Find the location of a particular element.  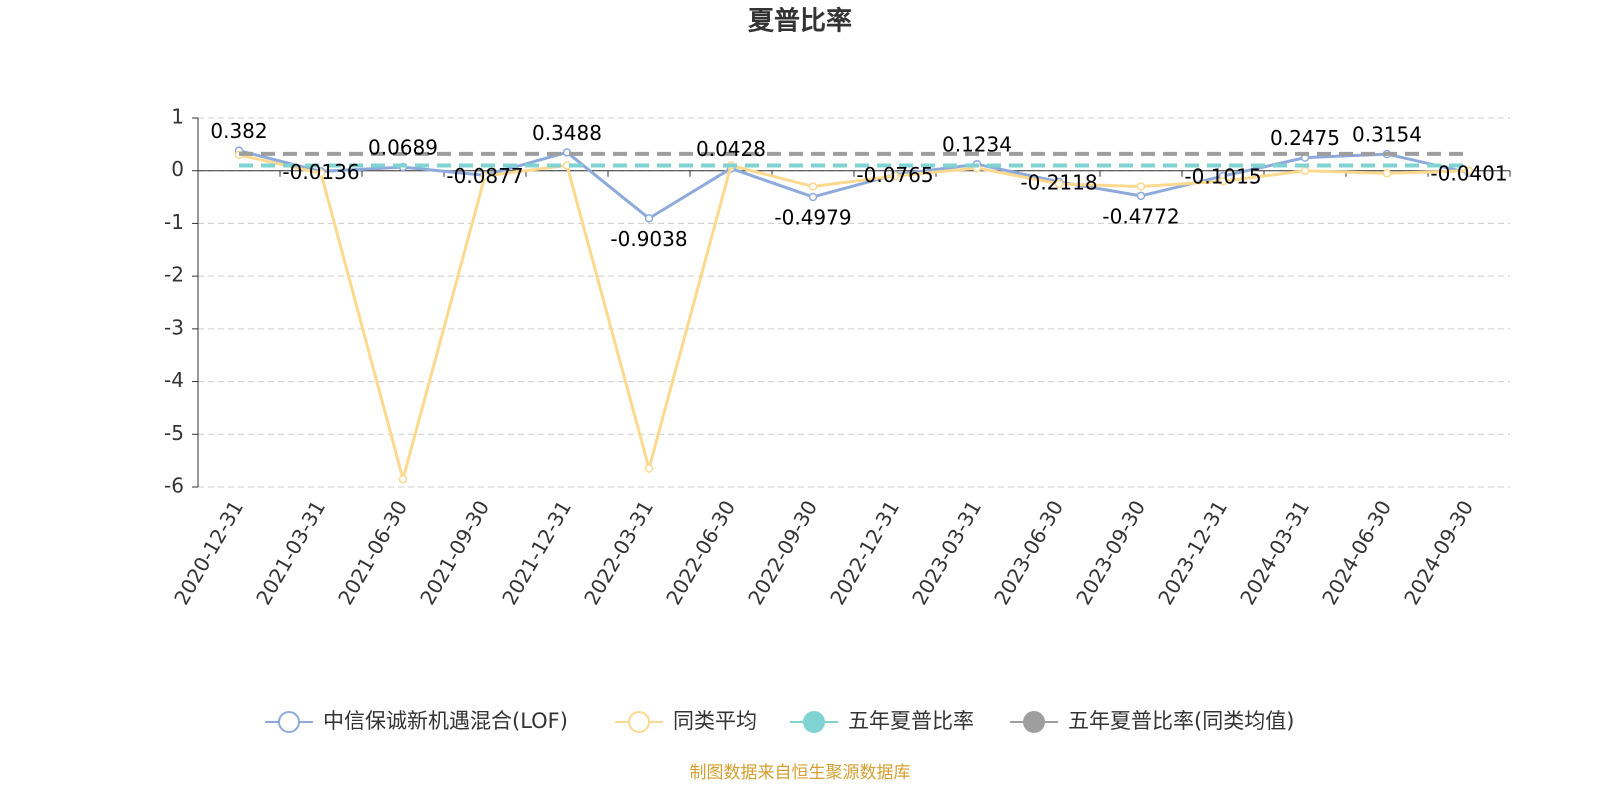

y-tick-label: -1 is located at coordinates (174, 222).